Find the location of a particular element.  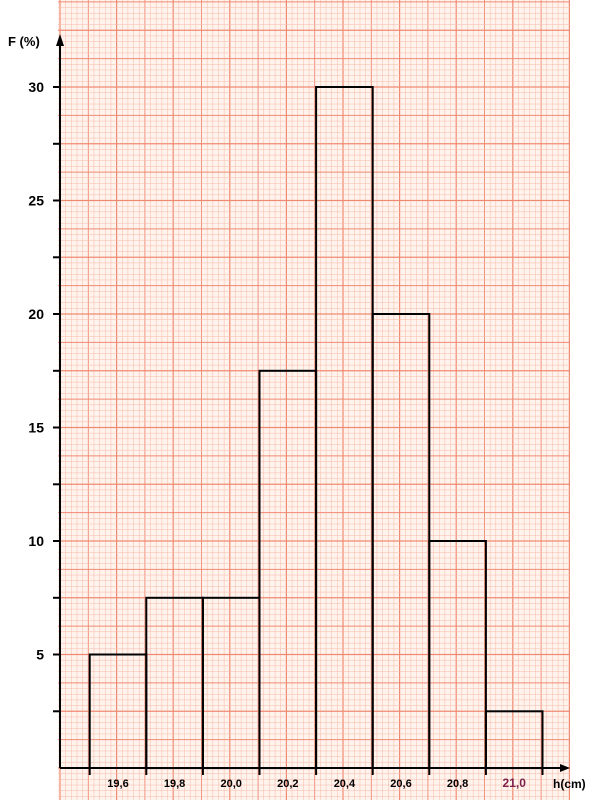

x-tick-label: 19,8 is located at coordinates (174, 784).